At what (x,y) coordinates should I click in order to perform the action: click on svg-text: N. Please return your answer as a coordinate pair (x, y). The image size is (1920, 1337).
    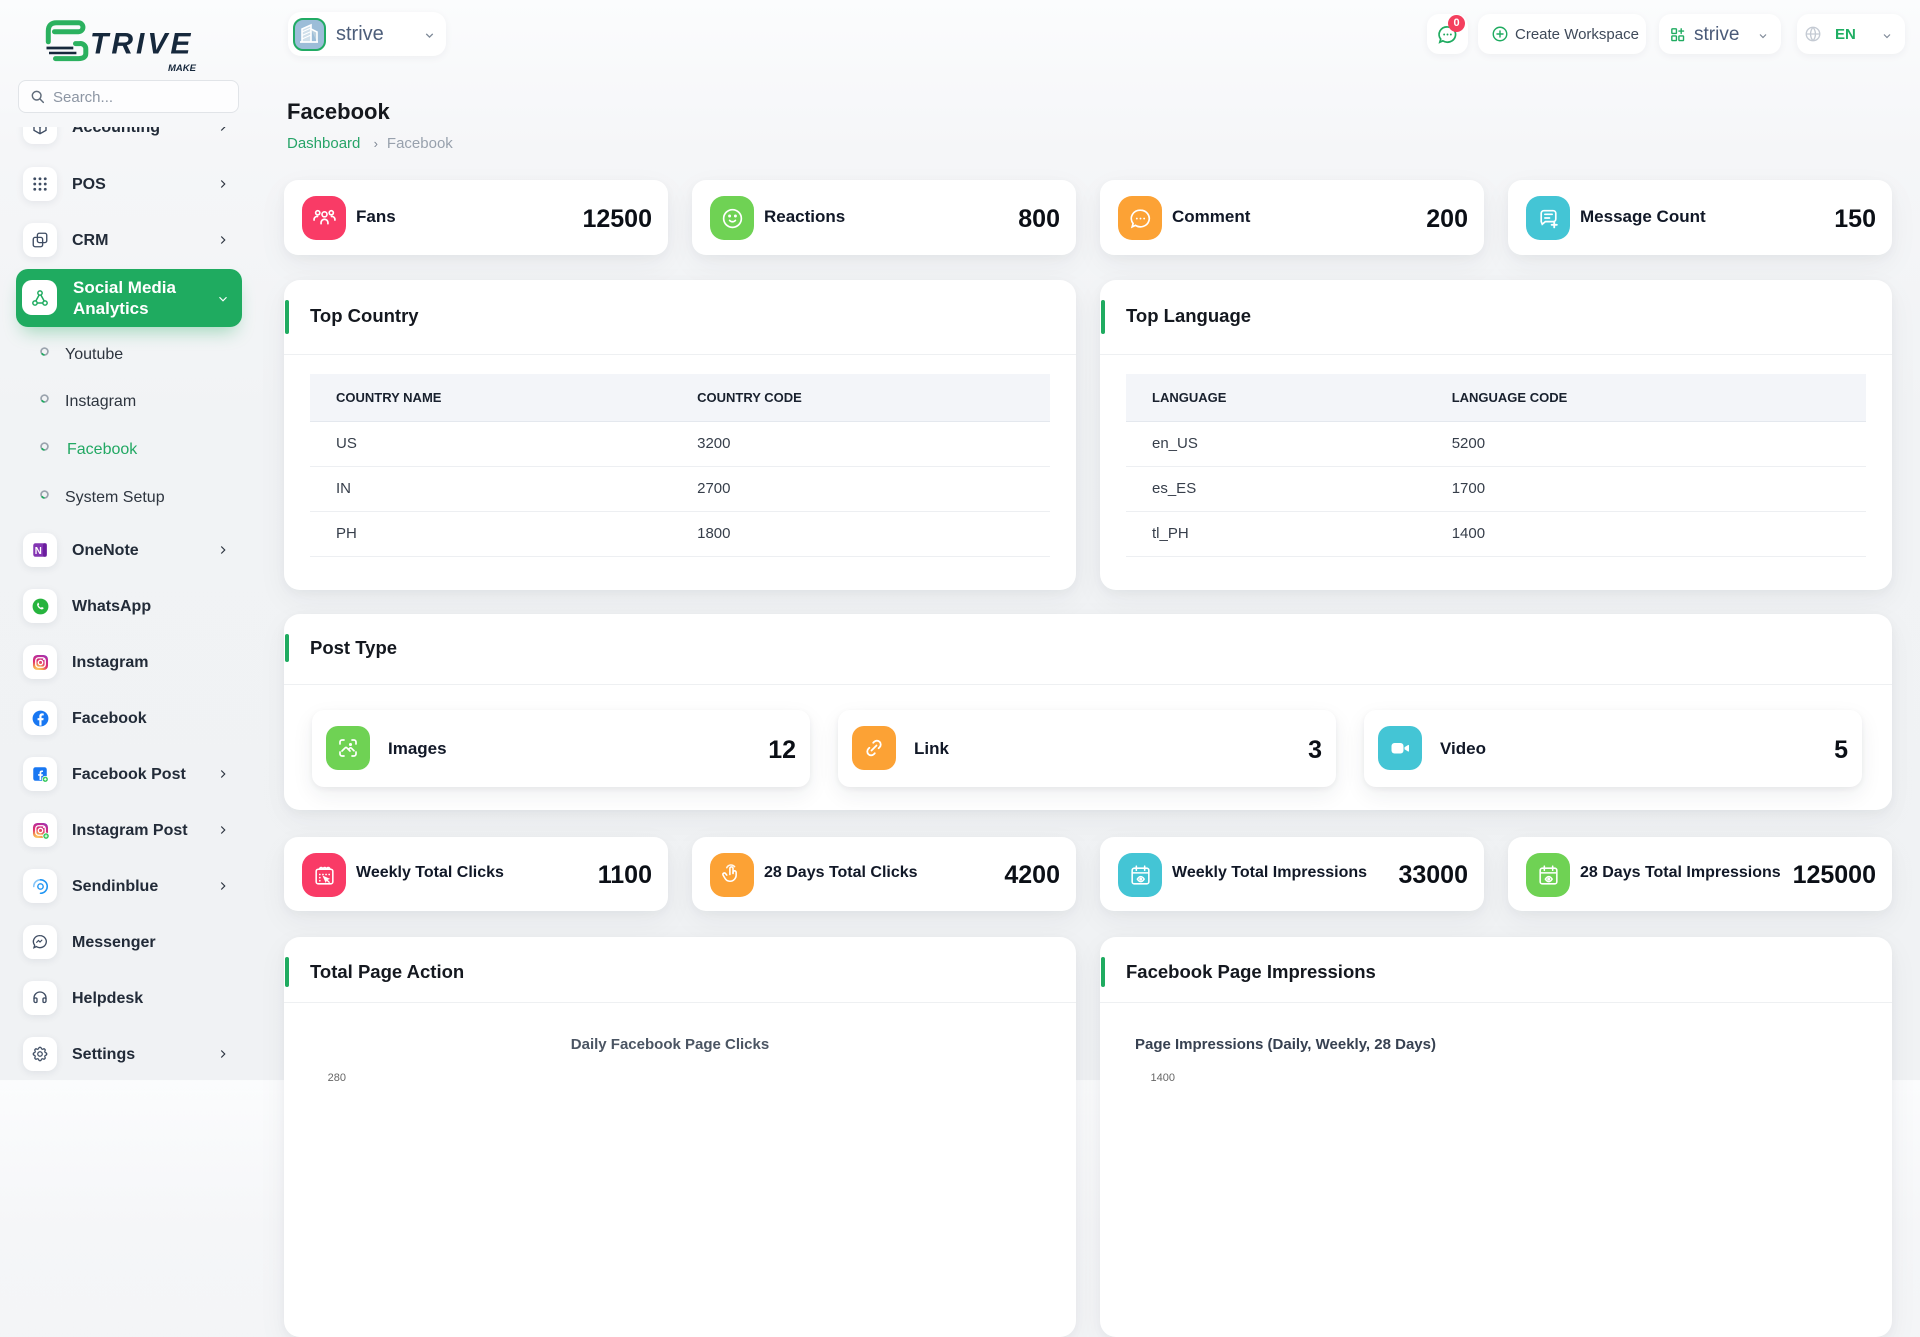
    Looking at the image, I should click on (38, 551).